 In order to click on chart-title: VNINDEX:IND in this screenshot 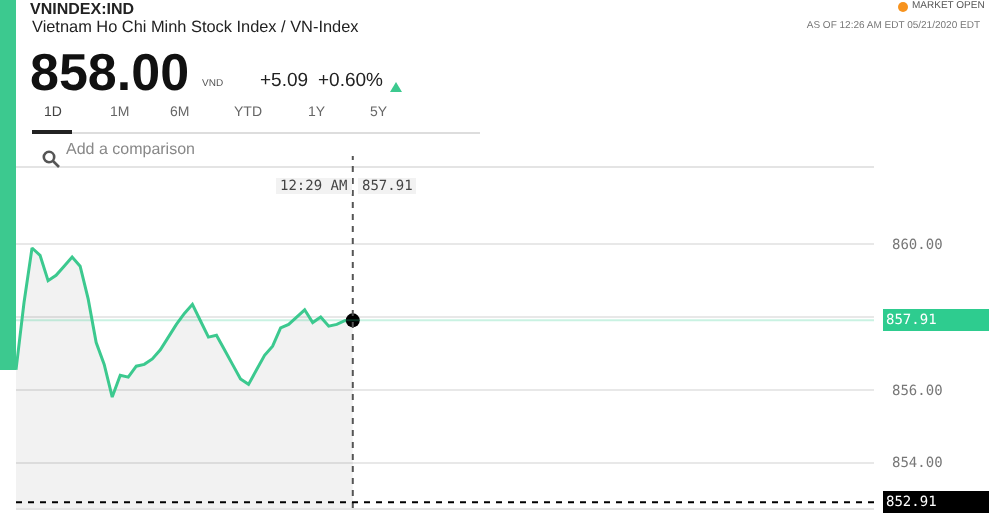, I will do `click(82, 9)`.